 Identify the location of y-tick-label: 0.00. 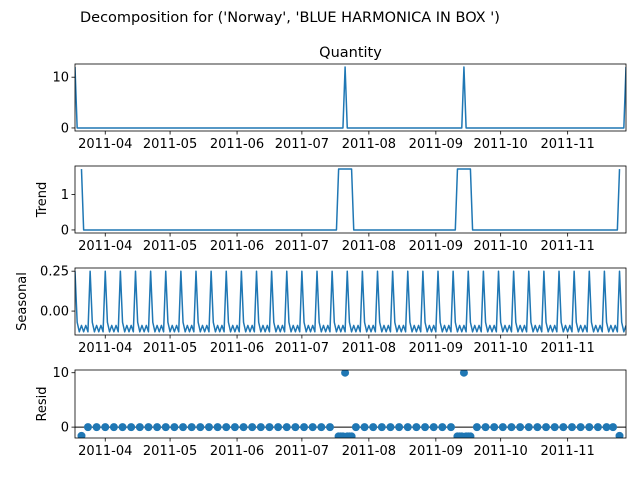
(54, 312).